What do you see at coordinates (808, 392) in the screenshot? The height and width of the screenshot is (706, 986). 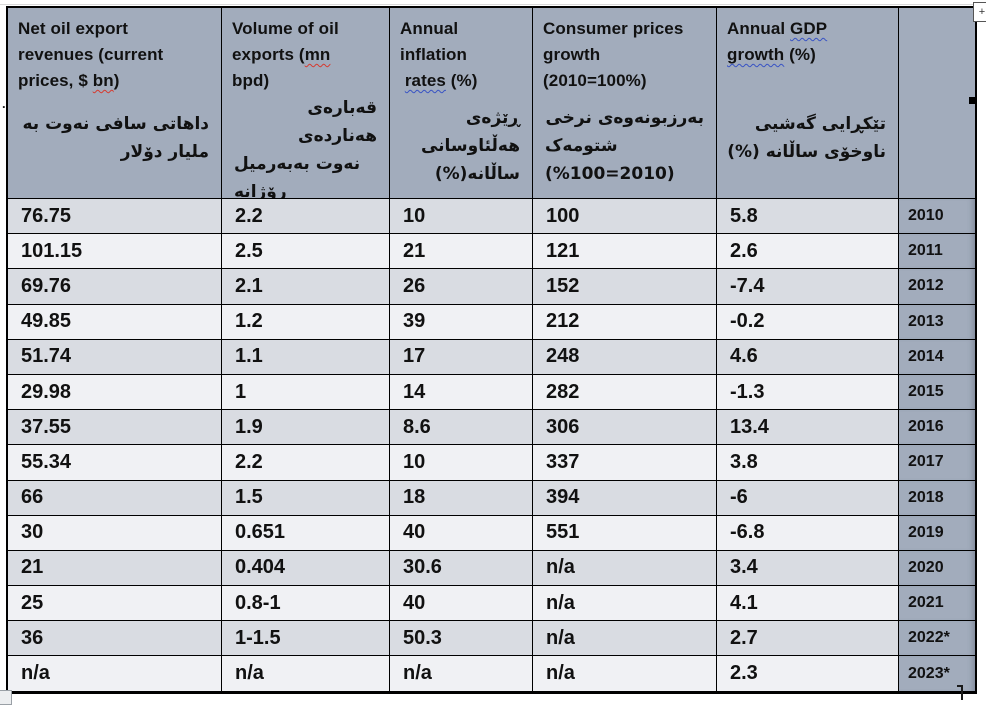 I see `data-cell: -1.3` at bounding box center [808, 392].